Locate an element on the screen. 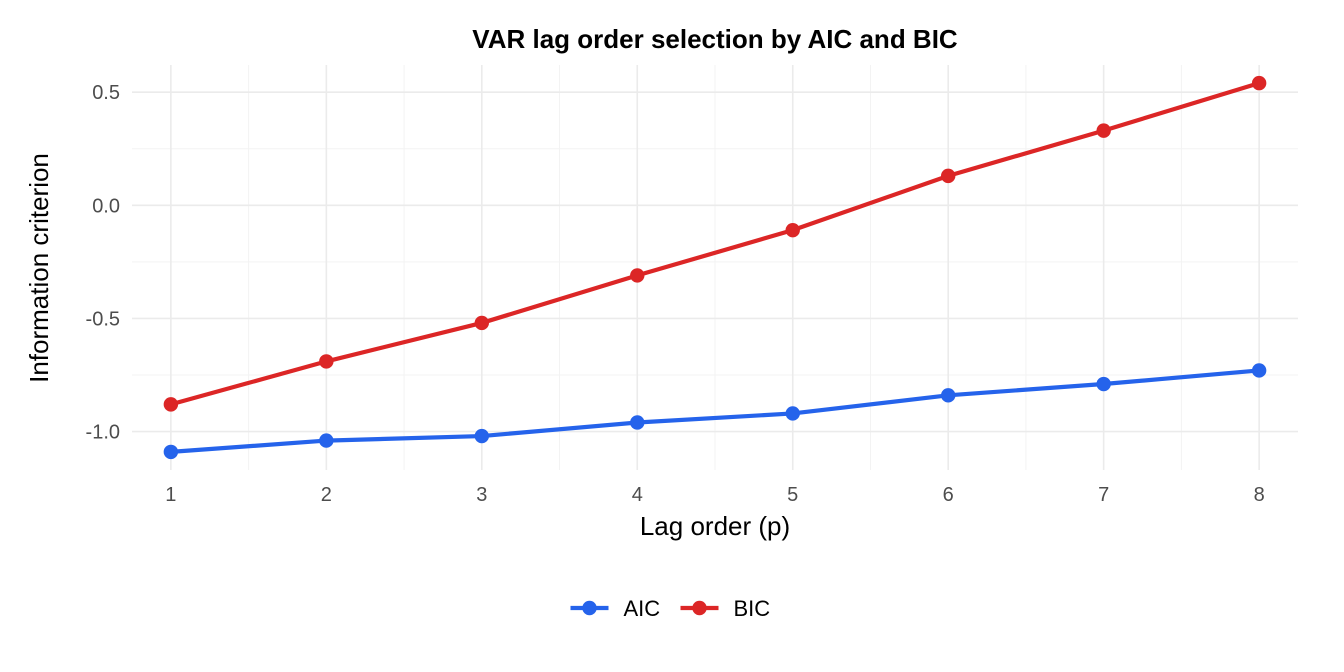  x-tick-label: 3 is located at coordinates (481, 495).